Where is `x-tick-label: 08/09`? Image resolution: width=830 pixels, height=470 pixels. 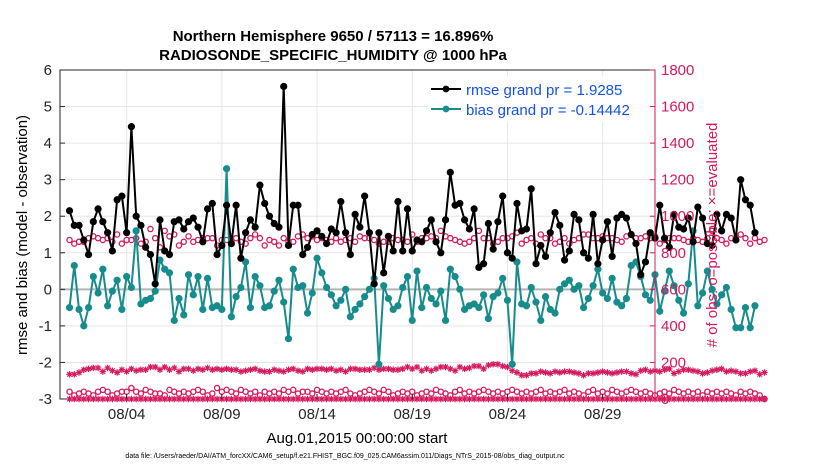
x-tick-label: 08/09 is located at coordinates (222, 414).